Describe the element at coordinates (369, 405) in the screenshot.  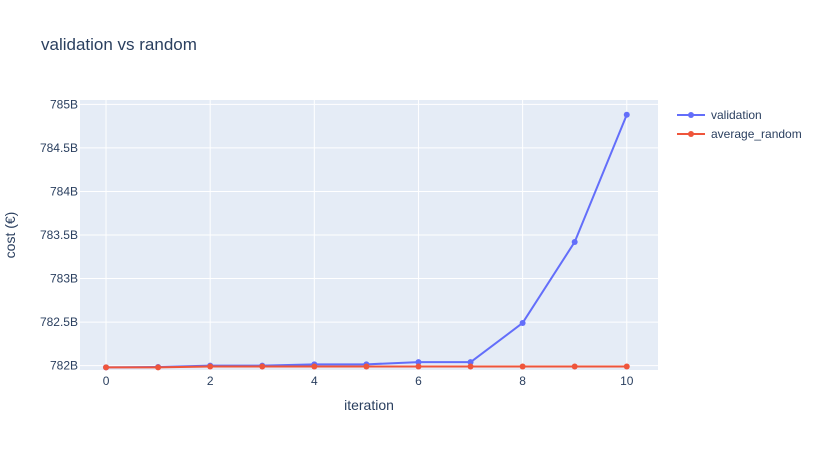
I see `x-axis-title: iteration` at that location.